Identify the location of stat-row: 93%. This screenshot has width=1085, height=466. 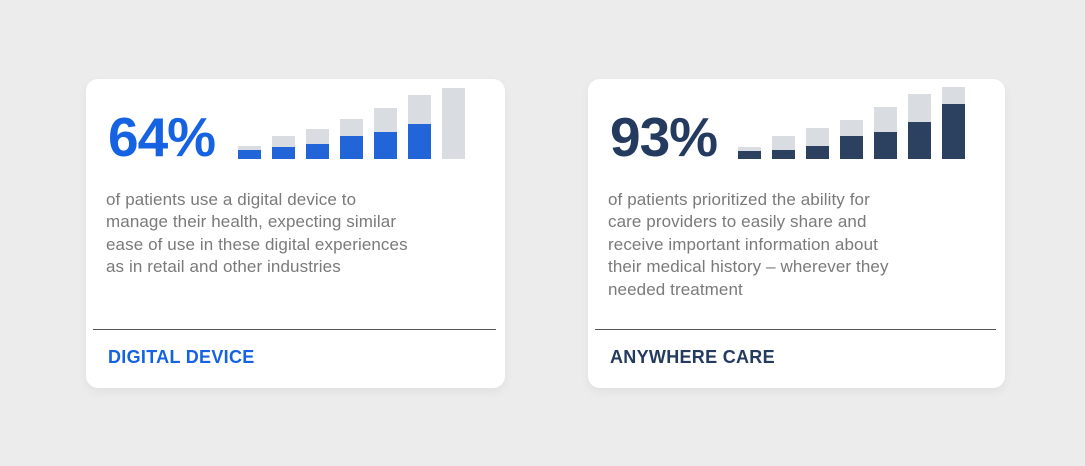
(796, 126).